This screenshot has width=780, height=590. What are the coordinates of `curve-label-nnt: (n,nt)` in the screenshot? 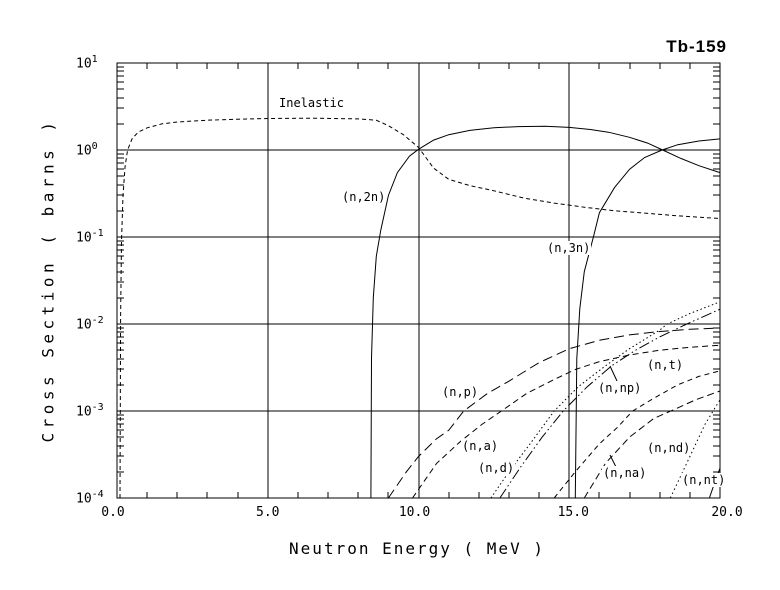 It's located at (704, 480).